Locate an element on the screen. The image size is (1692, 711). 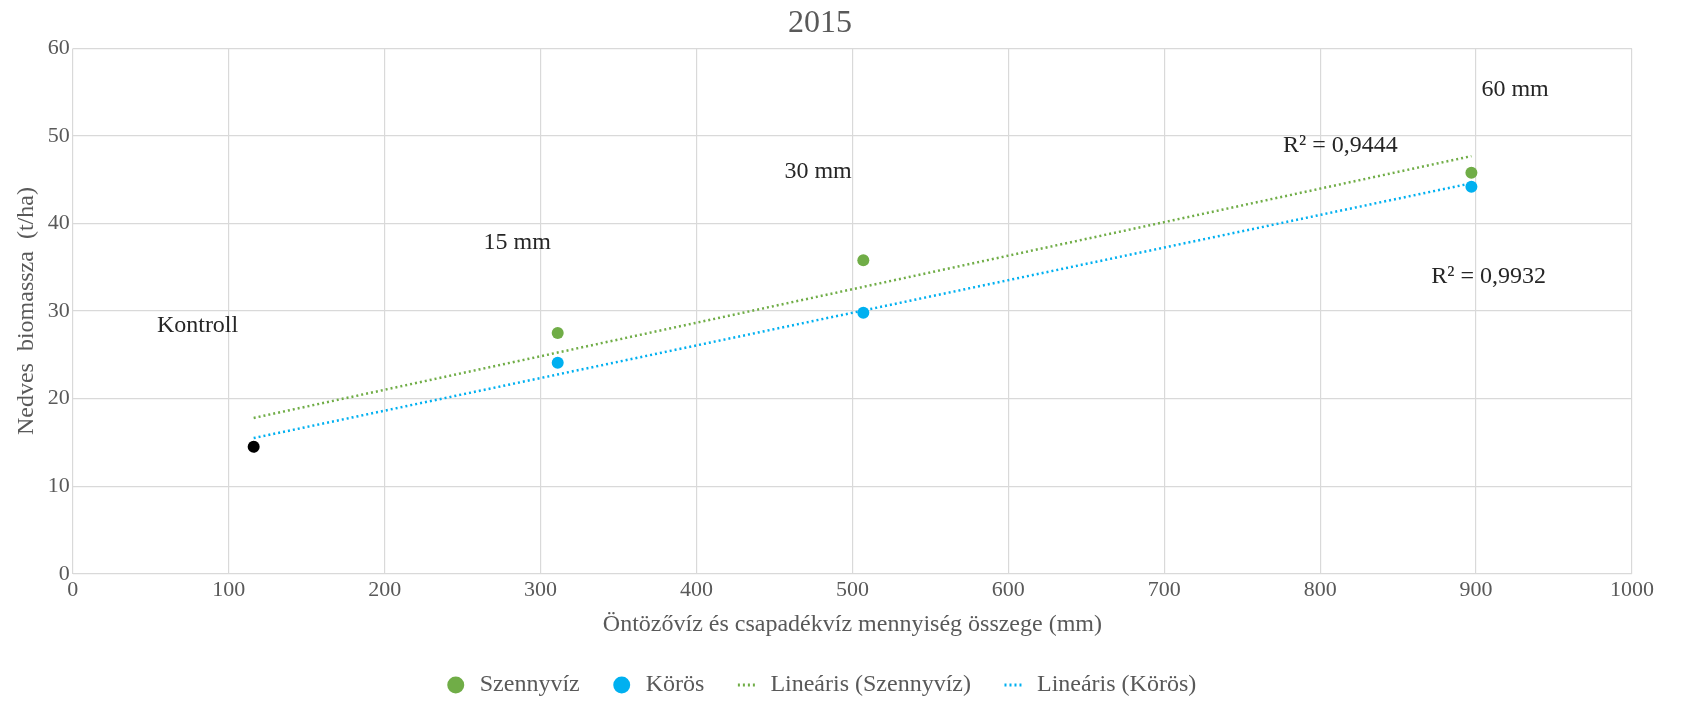
x-tick-label: 600 is located at coordinates (1008, 588).